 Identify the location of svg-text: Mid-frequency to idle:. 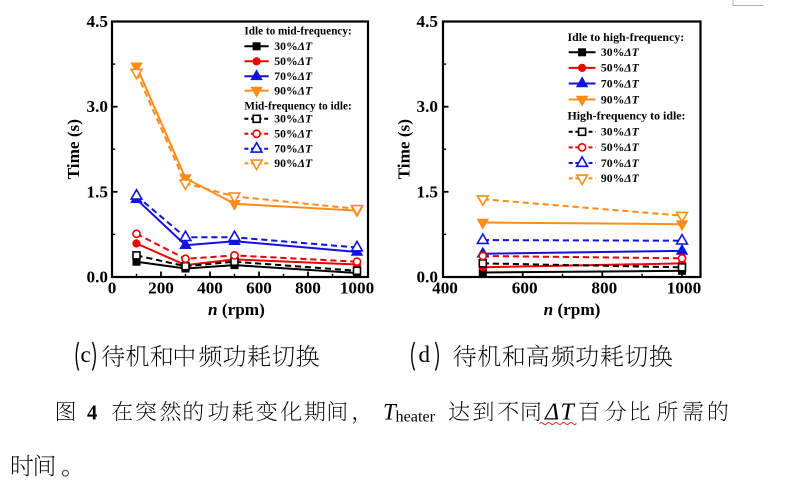
(297, 106).